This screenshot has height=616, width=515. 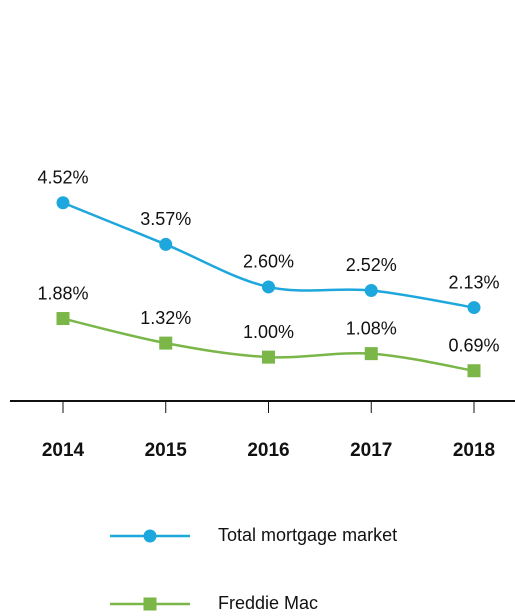 I want to click on x-tick-label: 2018, so click(x=474, y=450).